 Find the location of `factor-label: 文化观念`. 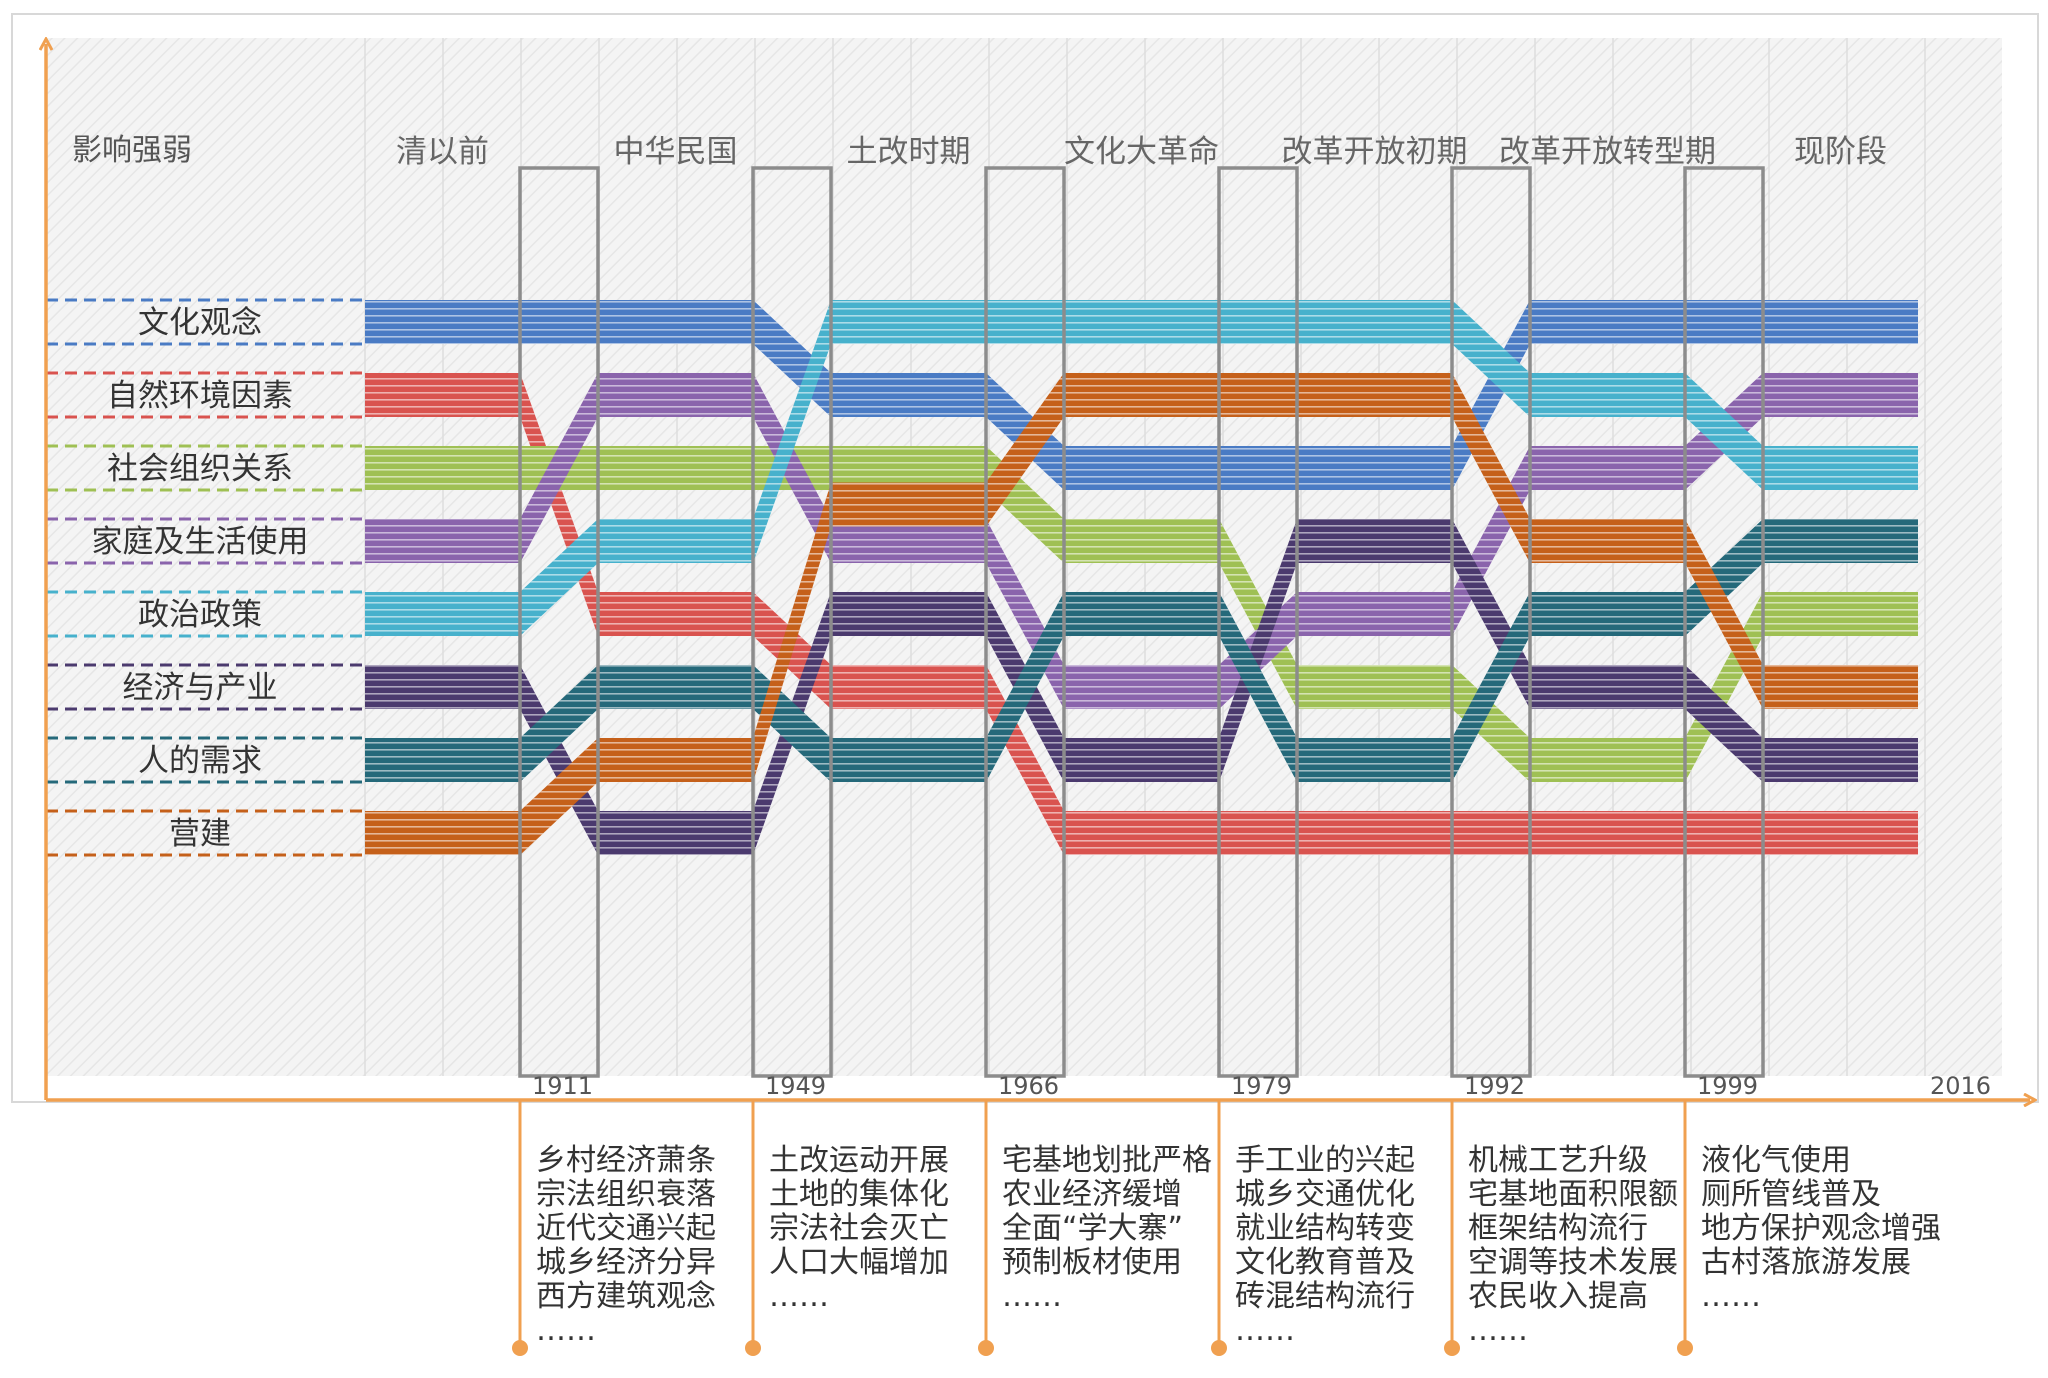

factor-label: 文化观念 is located at coordinates (200, 323).